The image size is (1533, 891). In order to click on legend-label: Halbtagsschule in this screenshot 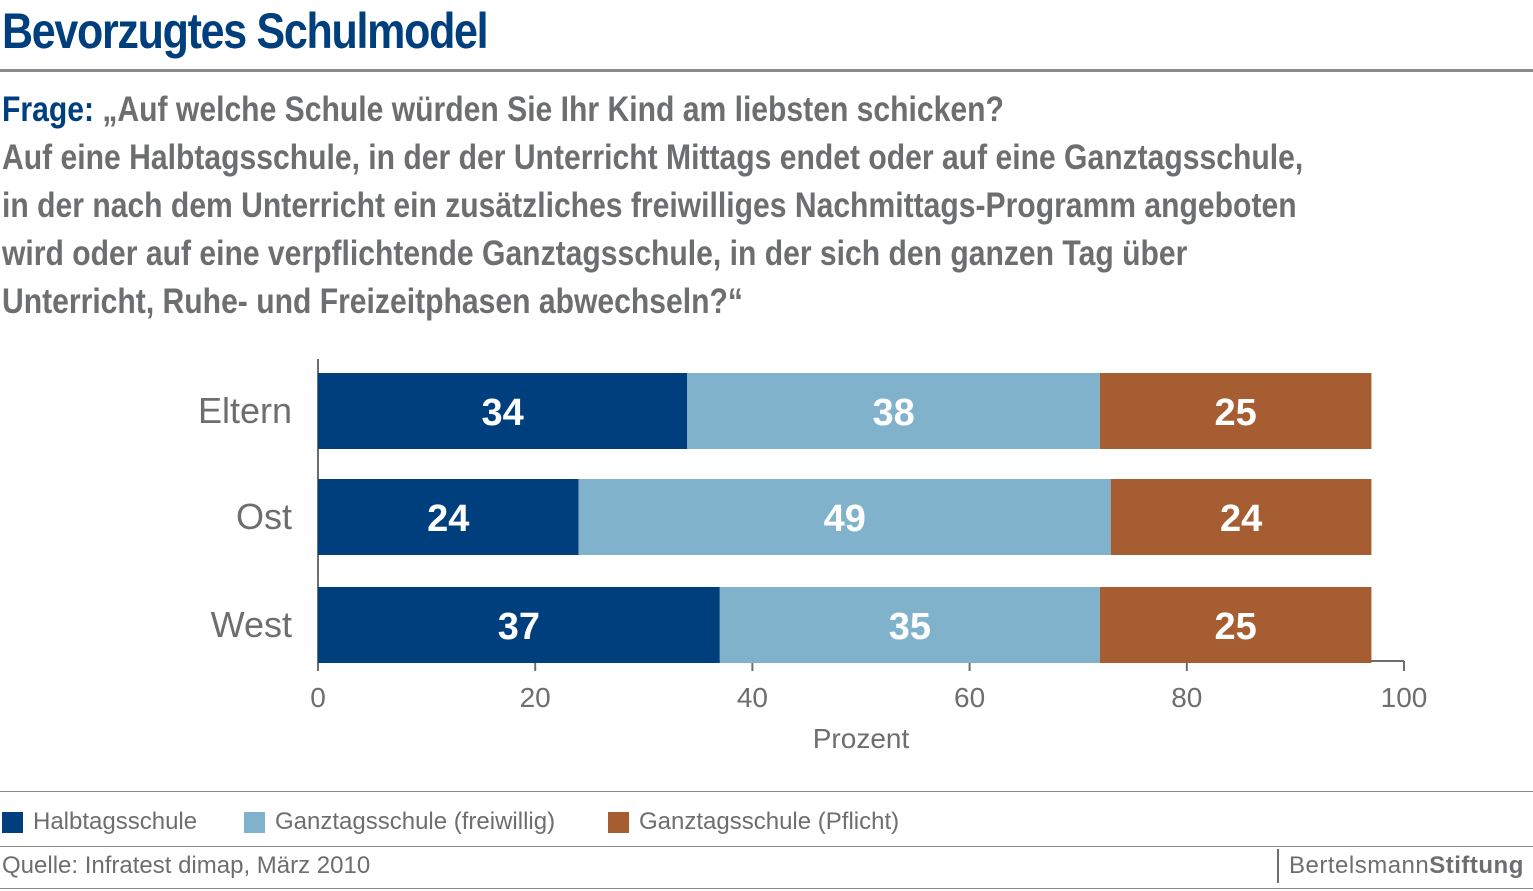, I will do `click(115, 821)`.